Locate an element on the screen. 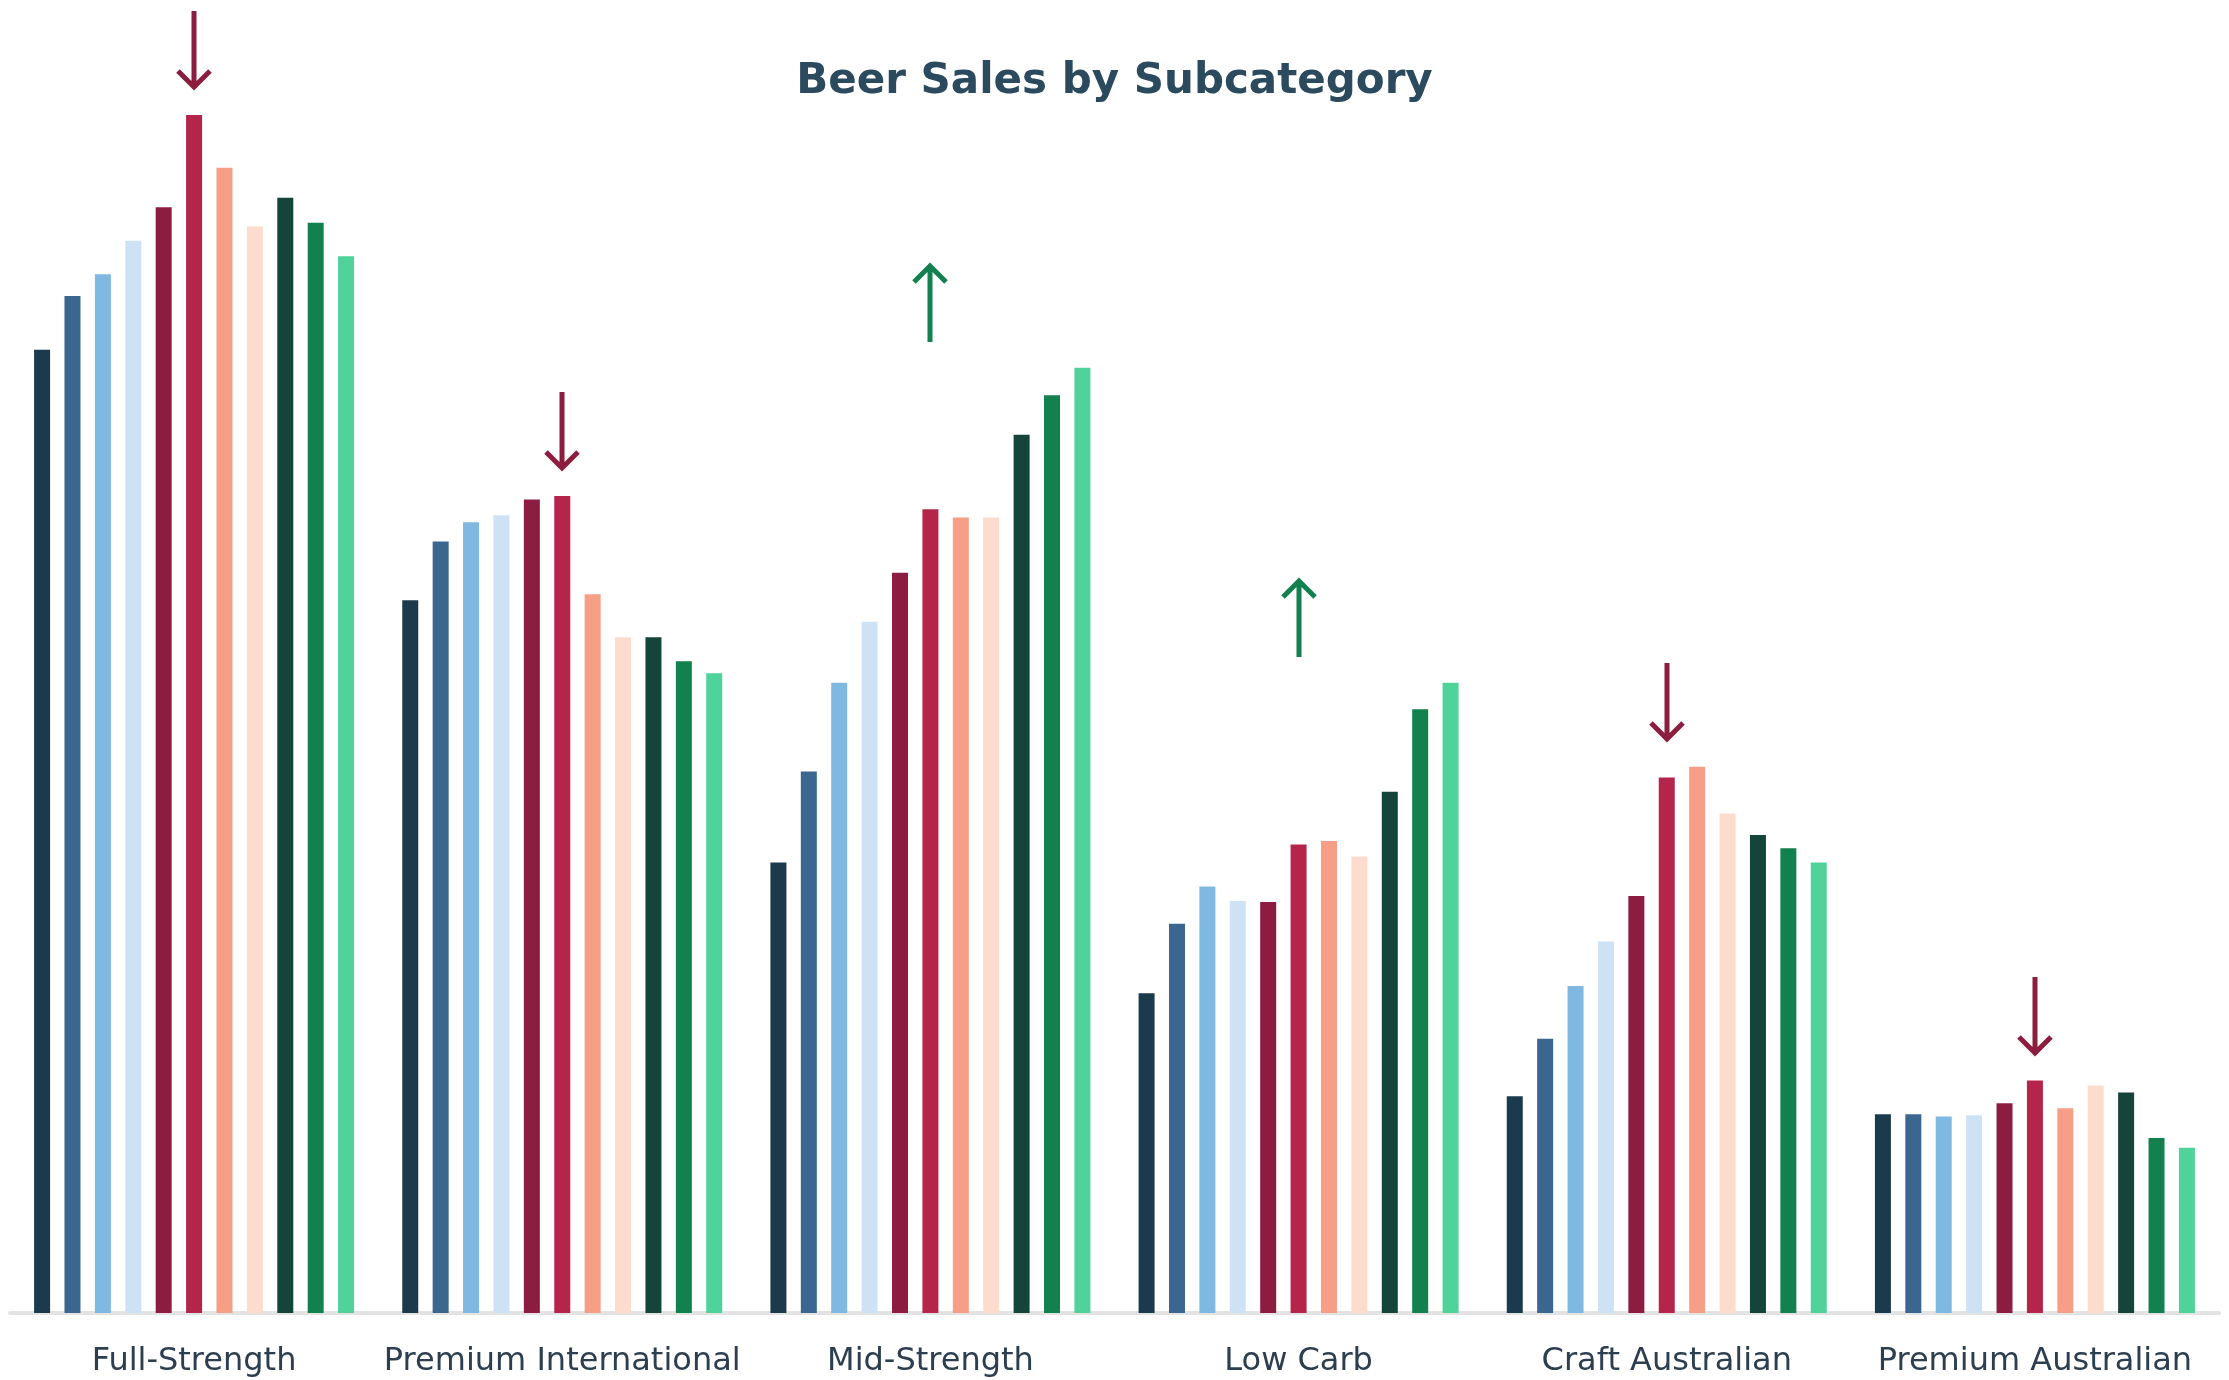 Image resolution: width=2229 pixels, height=1380 pixels. x-tick-label: Low Carb is located at coordinates (1298, 1359).